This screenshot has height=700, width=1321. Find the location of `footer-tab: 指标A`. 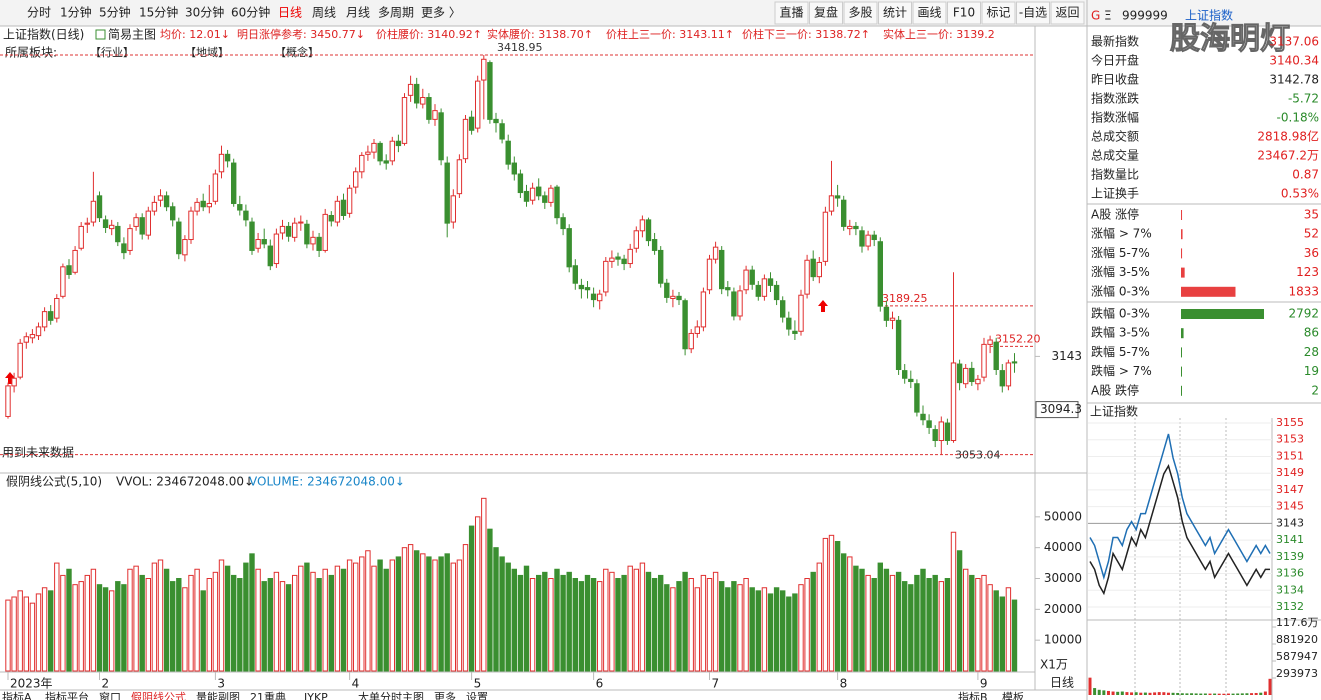

footer-tab: 指标A is located at coordinates (17, 695).